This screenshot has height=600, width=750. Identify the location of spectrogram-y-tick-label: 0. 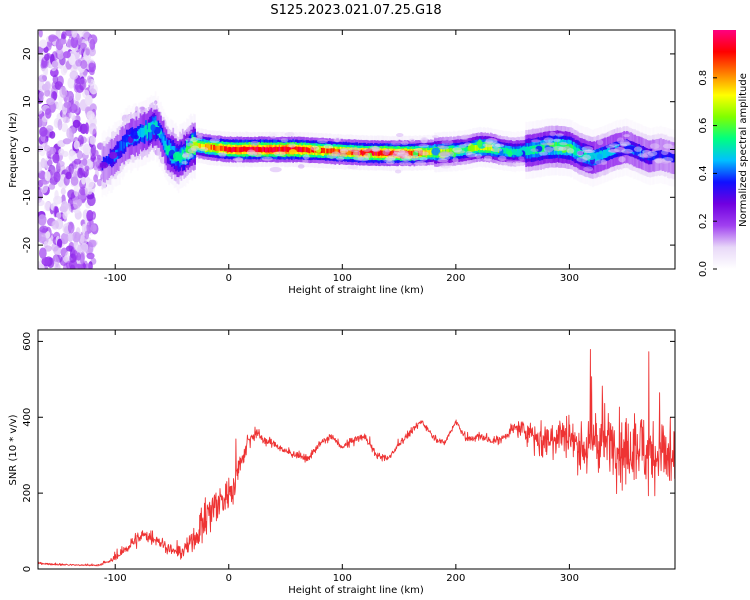
(27, 149).